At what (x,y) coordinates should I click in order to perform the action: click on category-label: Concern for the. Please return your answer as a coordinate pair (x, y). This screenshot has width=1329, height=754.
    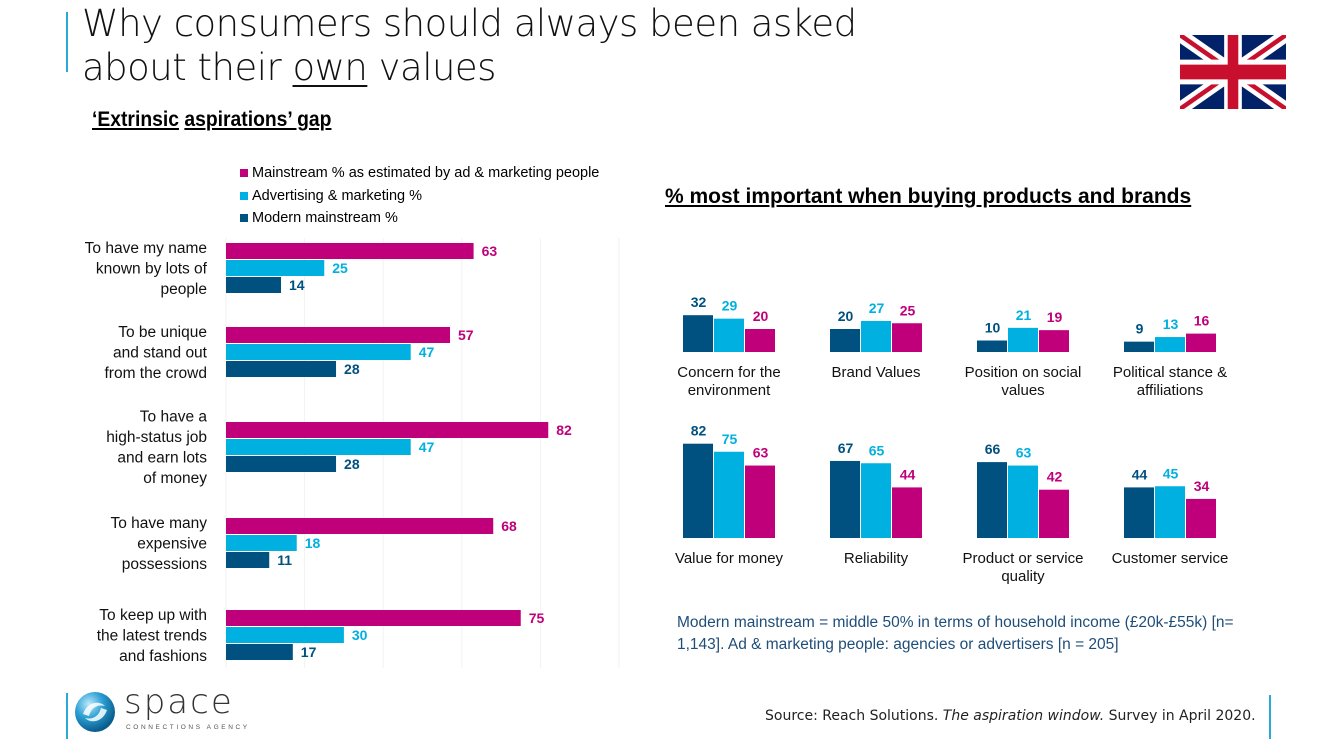
    Looking at the image, I should click on (728, 372).